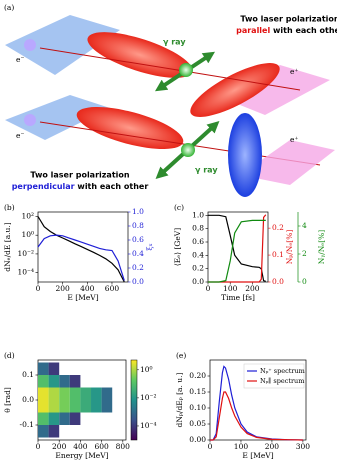 The height and width of the screenshot is (470, 337). What do you see at coordinates (25, 272) in the screenshot?
I see `y-tick-label: 10⁻⁴` at bounding box center [25, 272].